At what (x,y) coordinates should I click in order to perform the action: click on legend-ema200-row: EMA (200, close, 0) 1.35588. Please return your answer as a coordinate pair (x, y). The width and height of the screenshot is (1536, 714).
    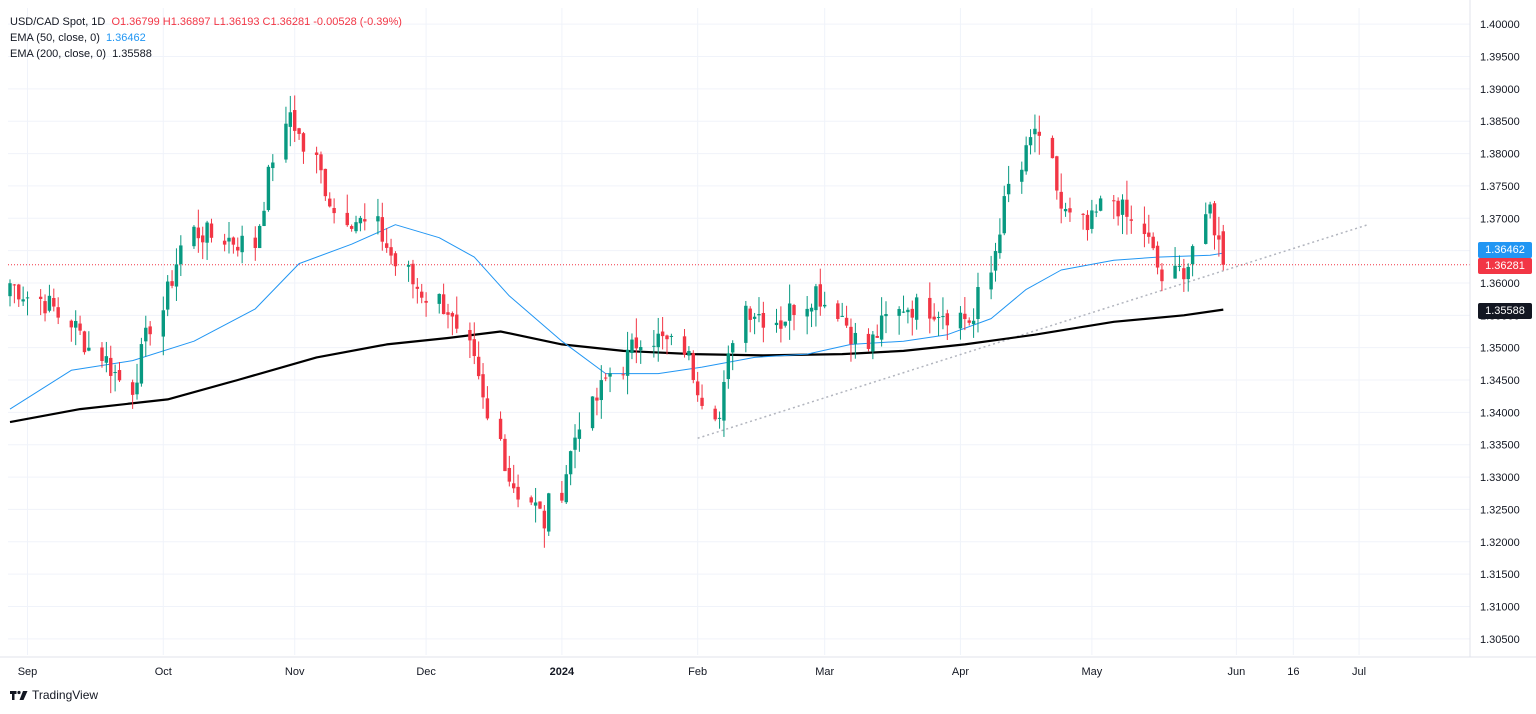
    Looking at the image, I should click on (206, 54).